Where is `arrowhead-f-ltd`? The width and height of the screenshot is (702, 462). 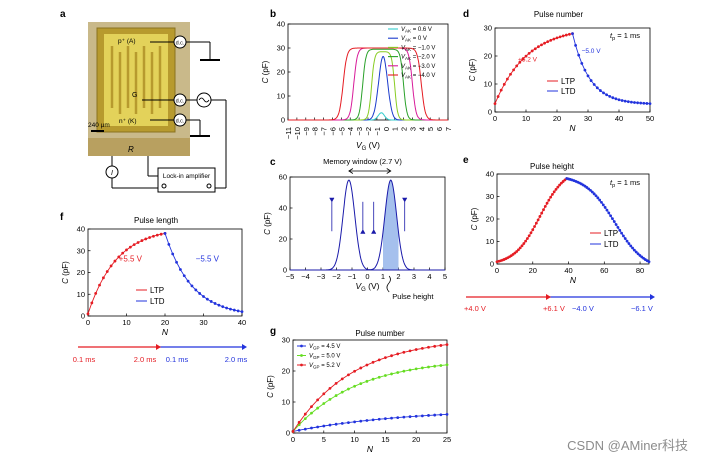
arrowhead-f-ltd is located at coordinates (244, 347).